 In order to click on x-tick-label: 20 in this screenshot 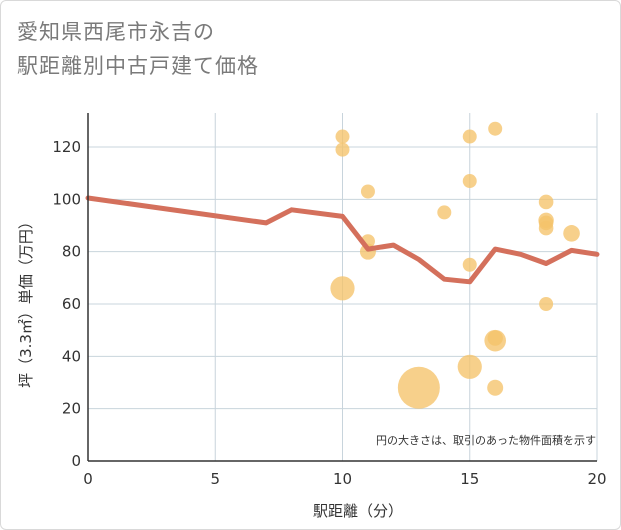, I will do `click(596, 479)`.